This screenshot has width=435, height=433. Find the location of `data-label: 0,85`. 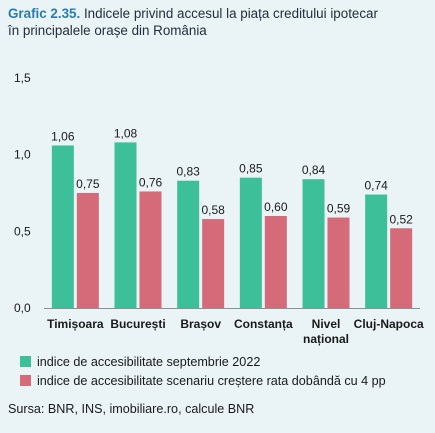

data-label: 0,85 is located at coordinates (251, 169).